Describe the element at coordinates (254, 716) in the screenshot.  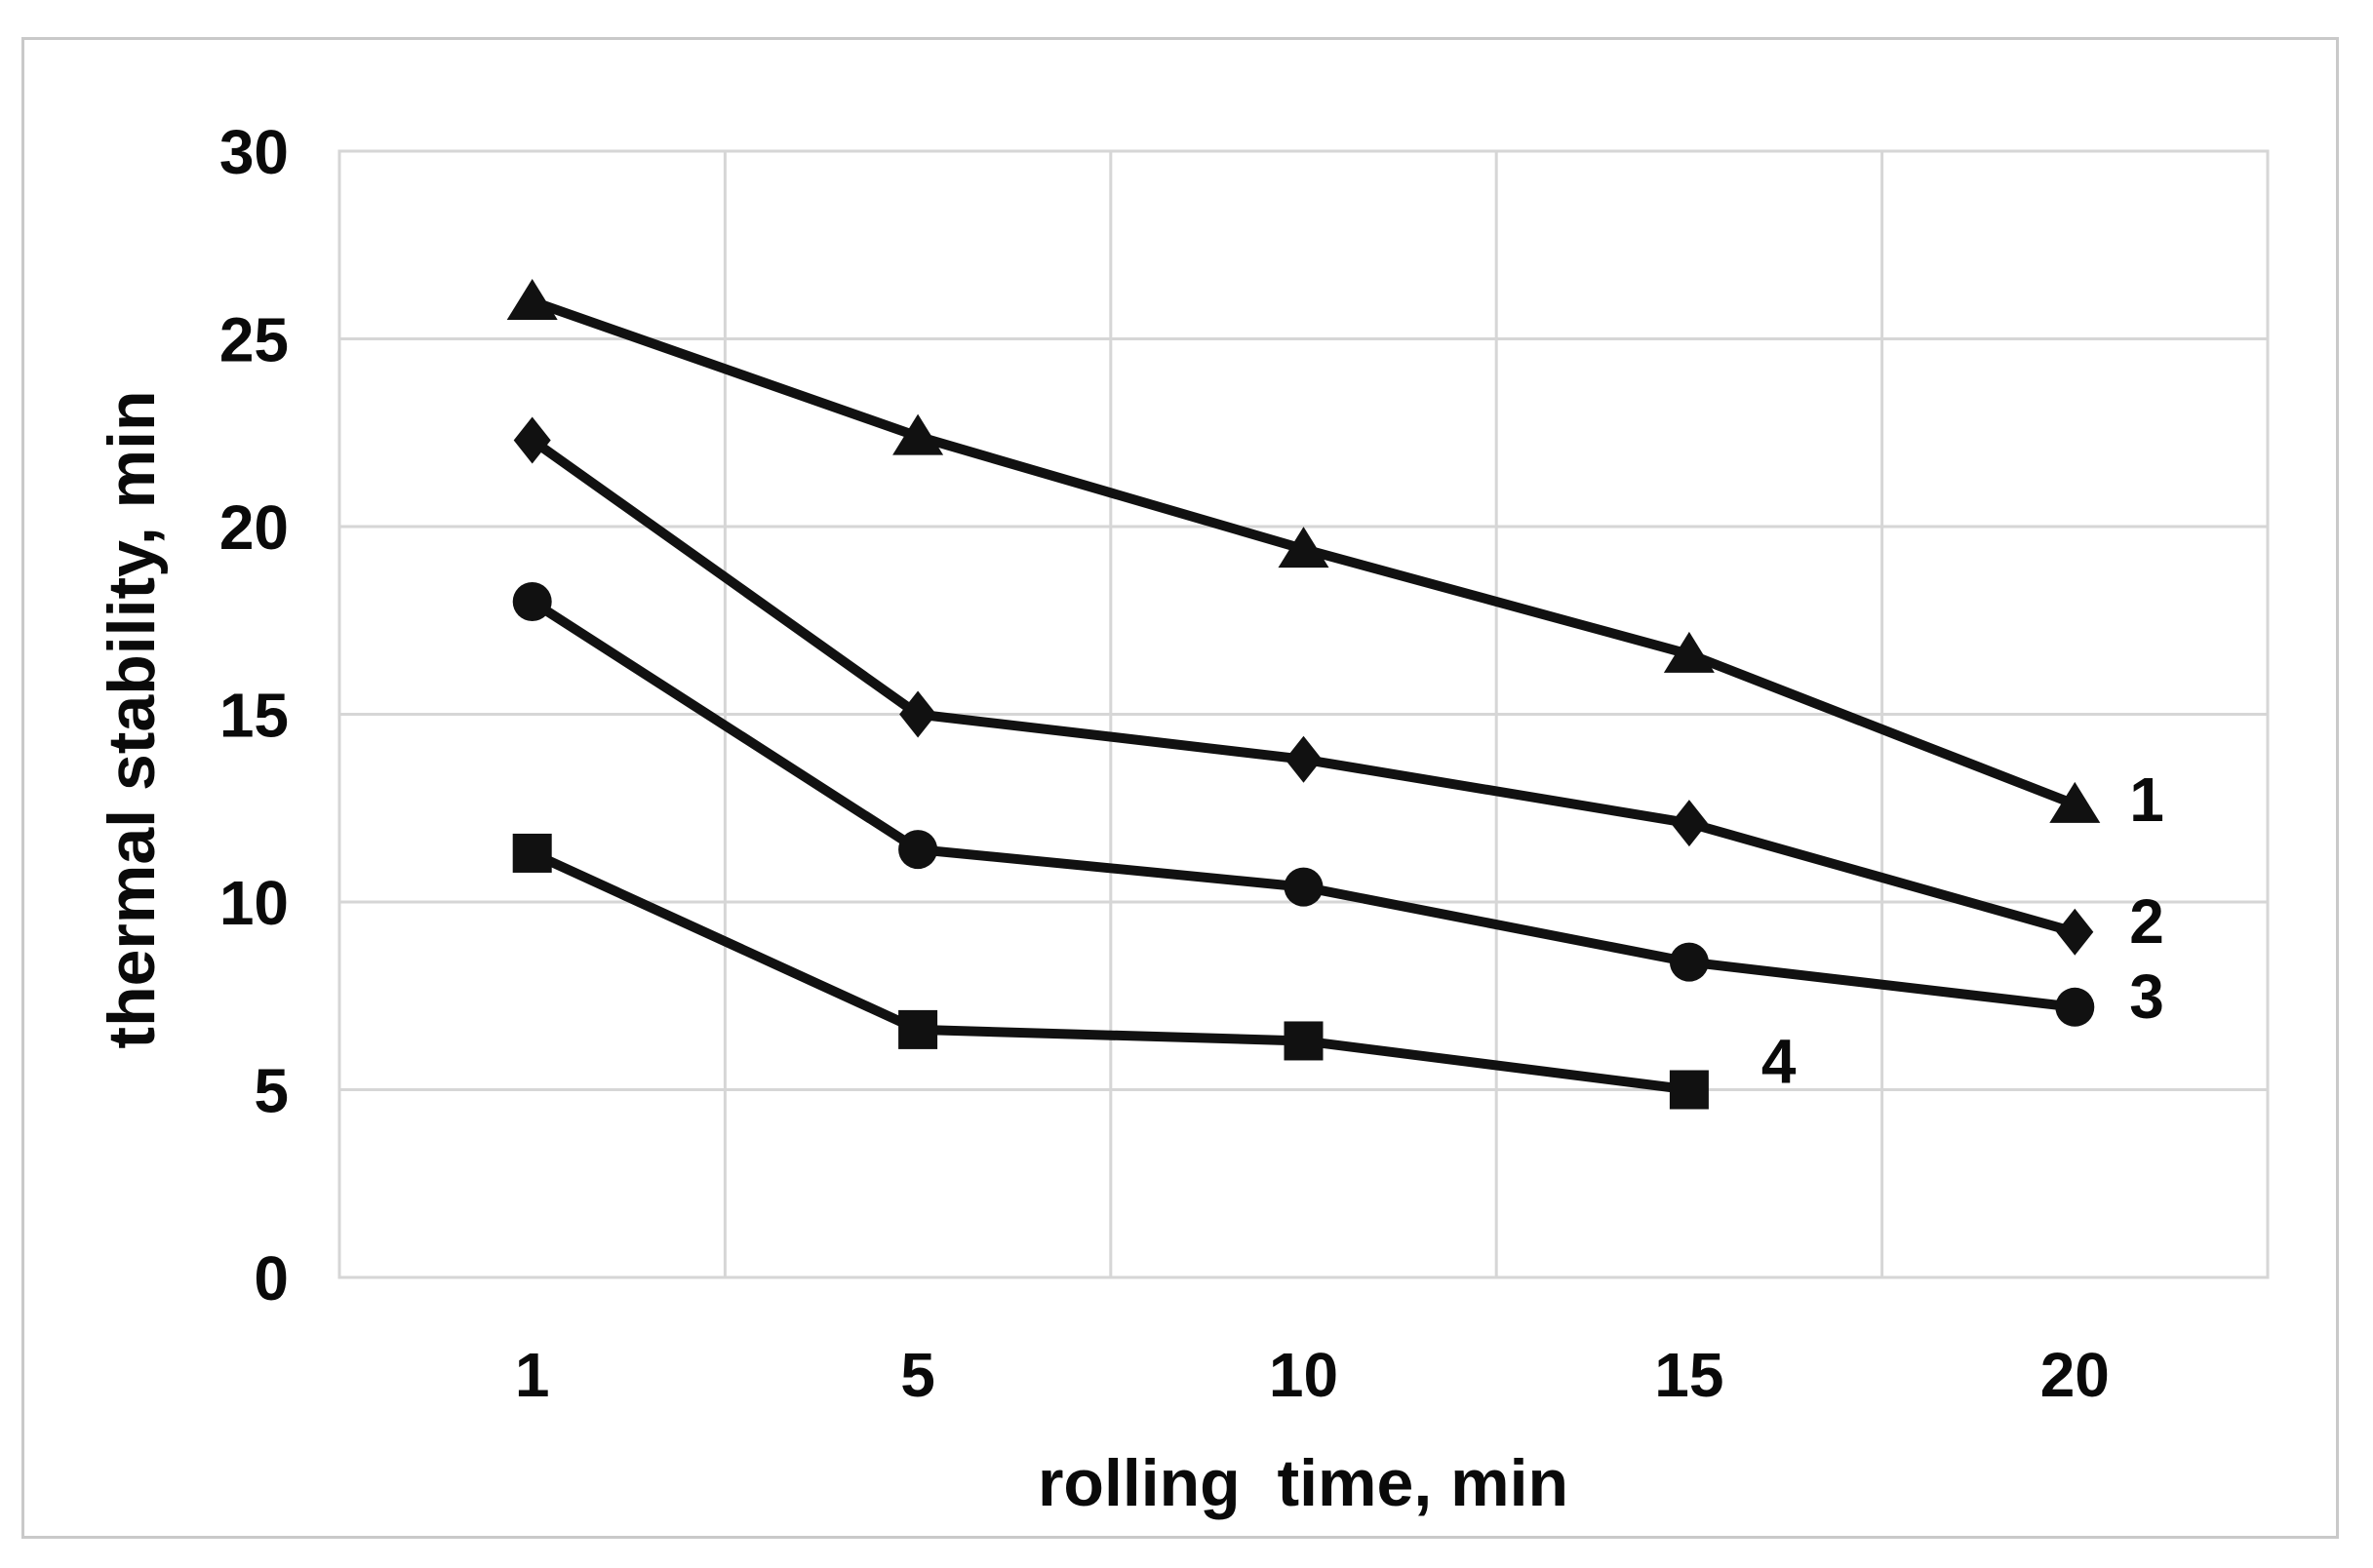
I see `y-tick-label: 15` at that location.